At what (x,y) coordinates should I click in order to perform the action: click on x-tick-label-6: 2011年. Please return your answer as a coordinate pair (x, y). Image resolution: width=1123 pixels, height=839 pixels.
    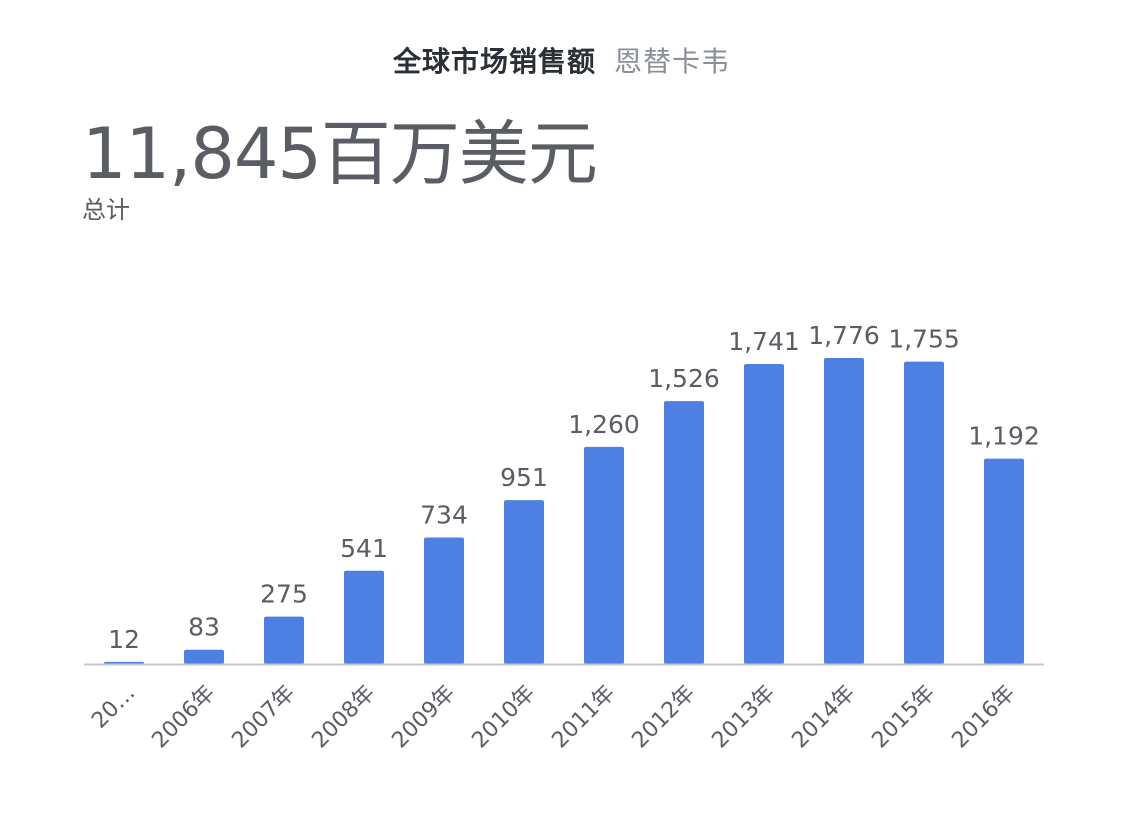
    Looking at the image, I should click on (583, 717).